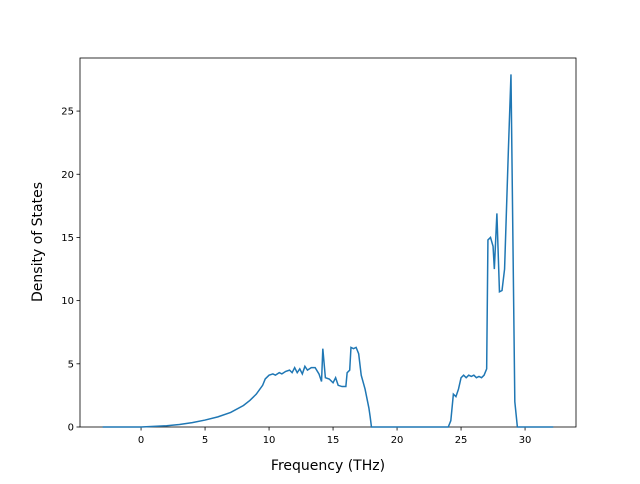 The image size is (640, 484). I want to click on y-tick-label: 0, so click(71, 428).